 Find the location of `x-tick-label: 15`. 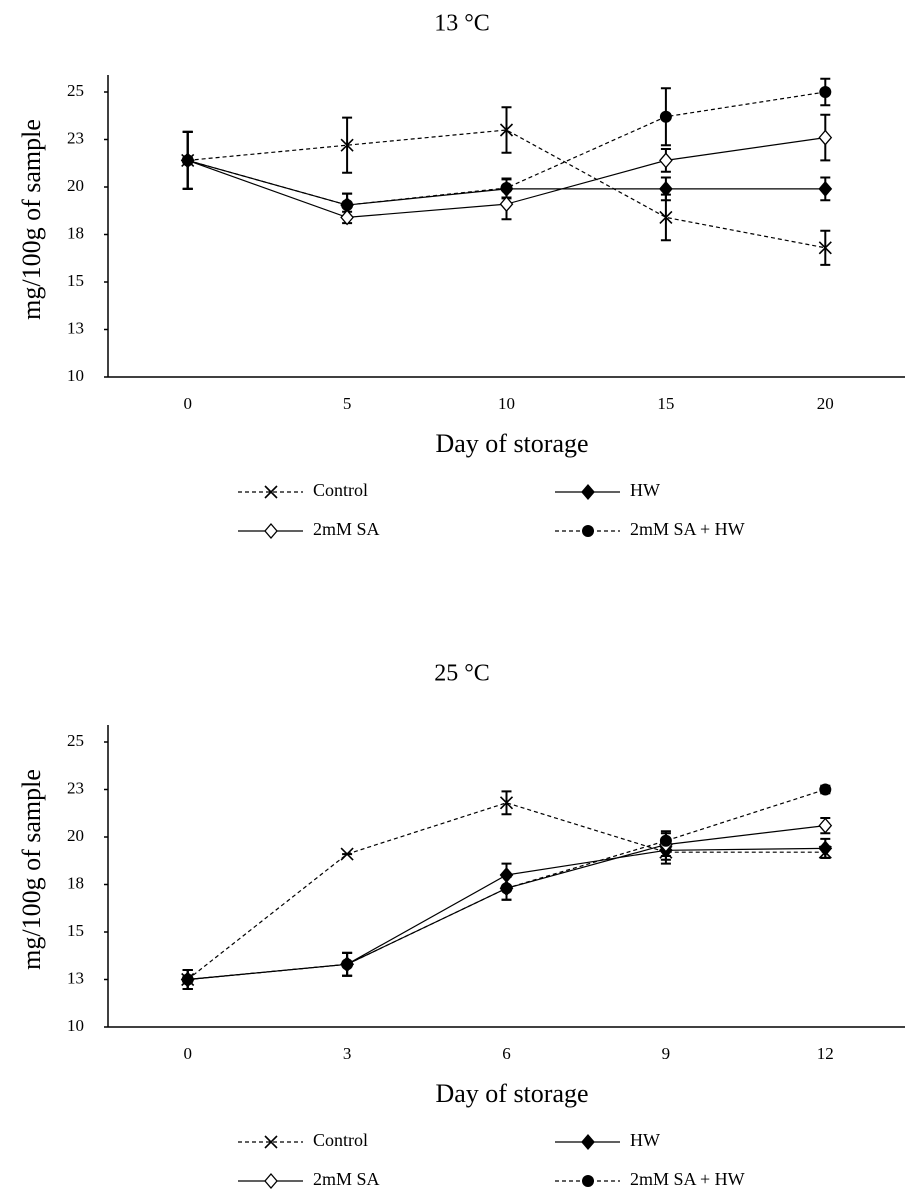

x-tick-label: 15 is located at coordinates (665, 403).